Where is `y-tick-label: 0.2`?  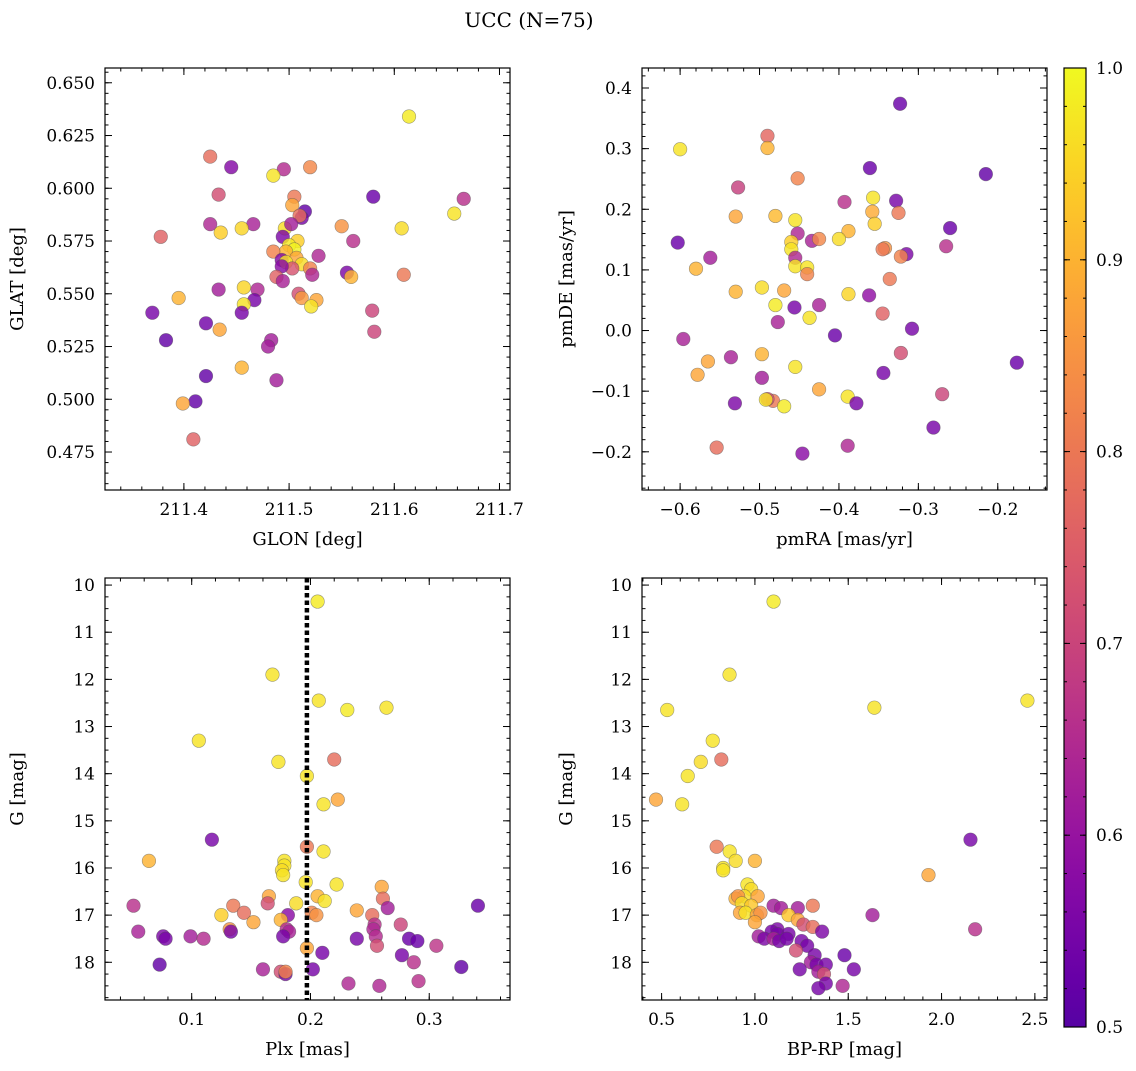 y-tick-label: 0.2 is located at coordinates (618, 210).